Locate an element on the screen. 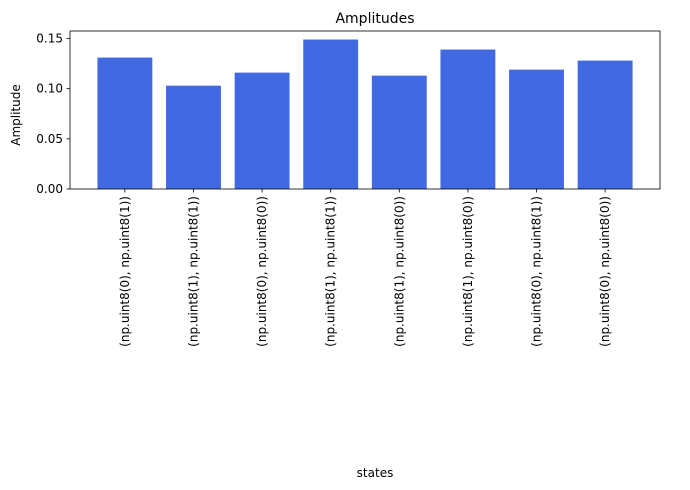 The image size is (690, 490). x-tick-label-3: (np.uint8(1), np.uint8(1)) is located at coordinates (331, 271).